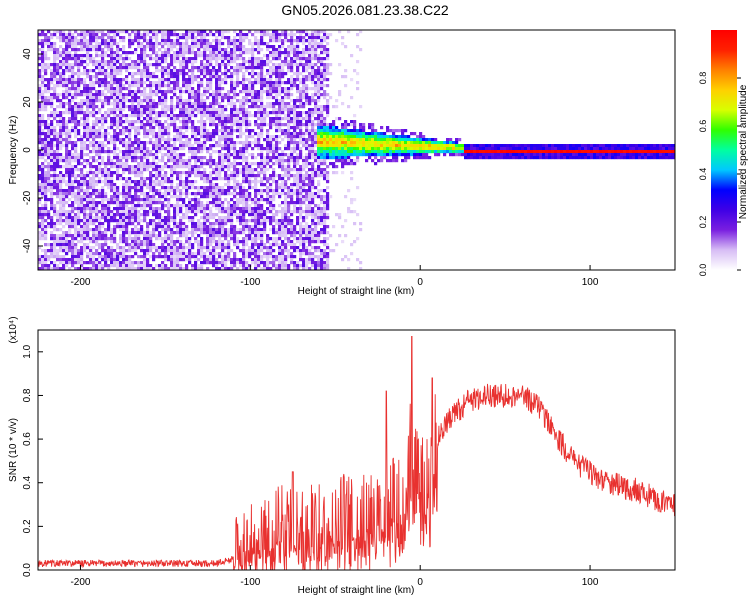 The image size is (750, 600). Describe the element at coordinates (27, 439) in the screenshot. I see `y-tick-label: 0.6` at that location.